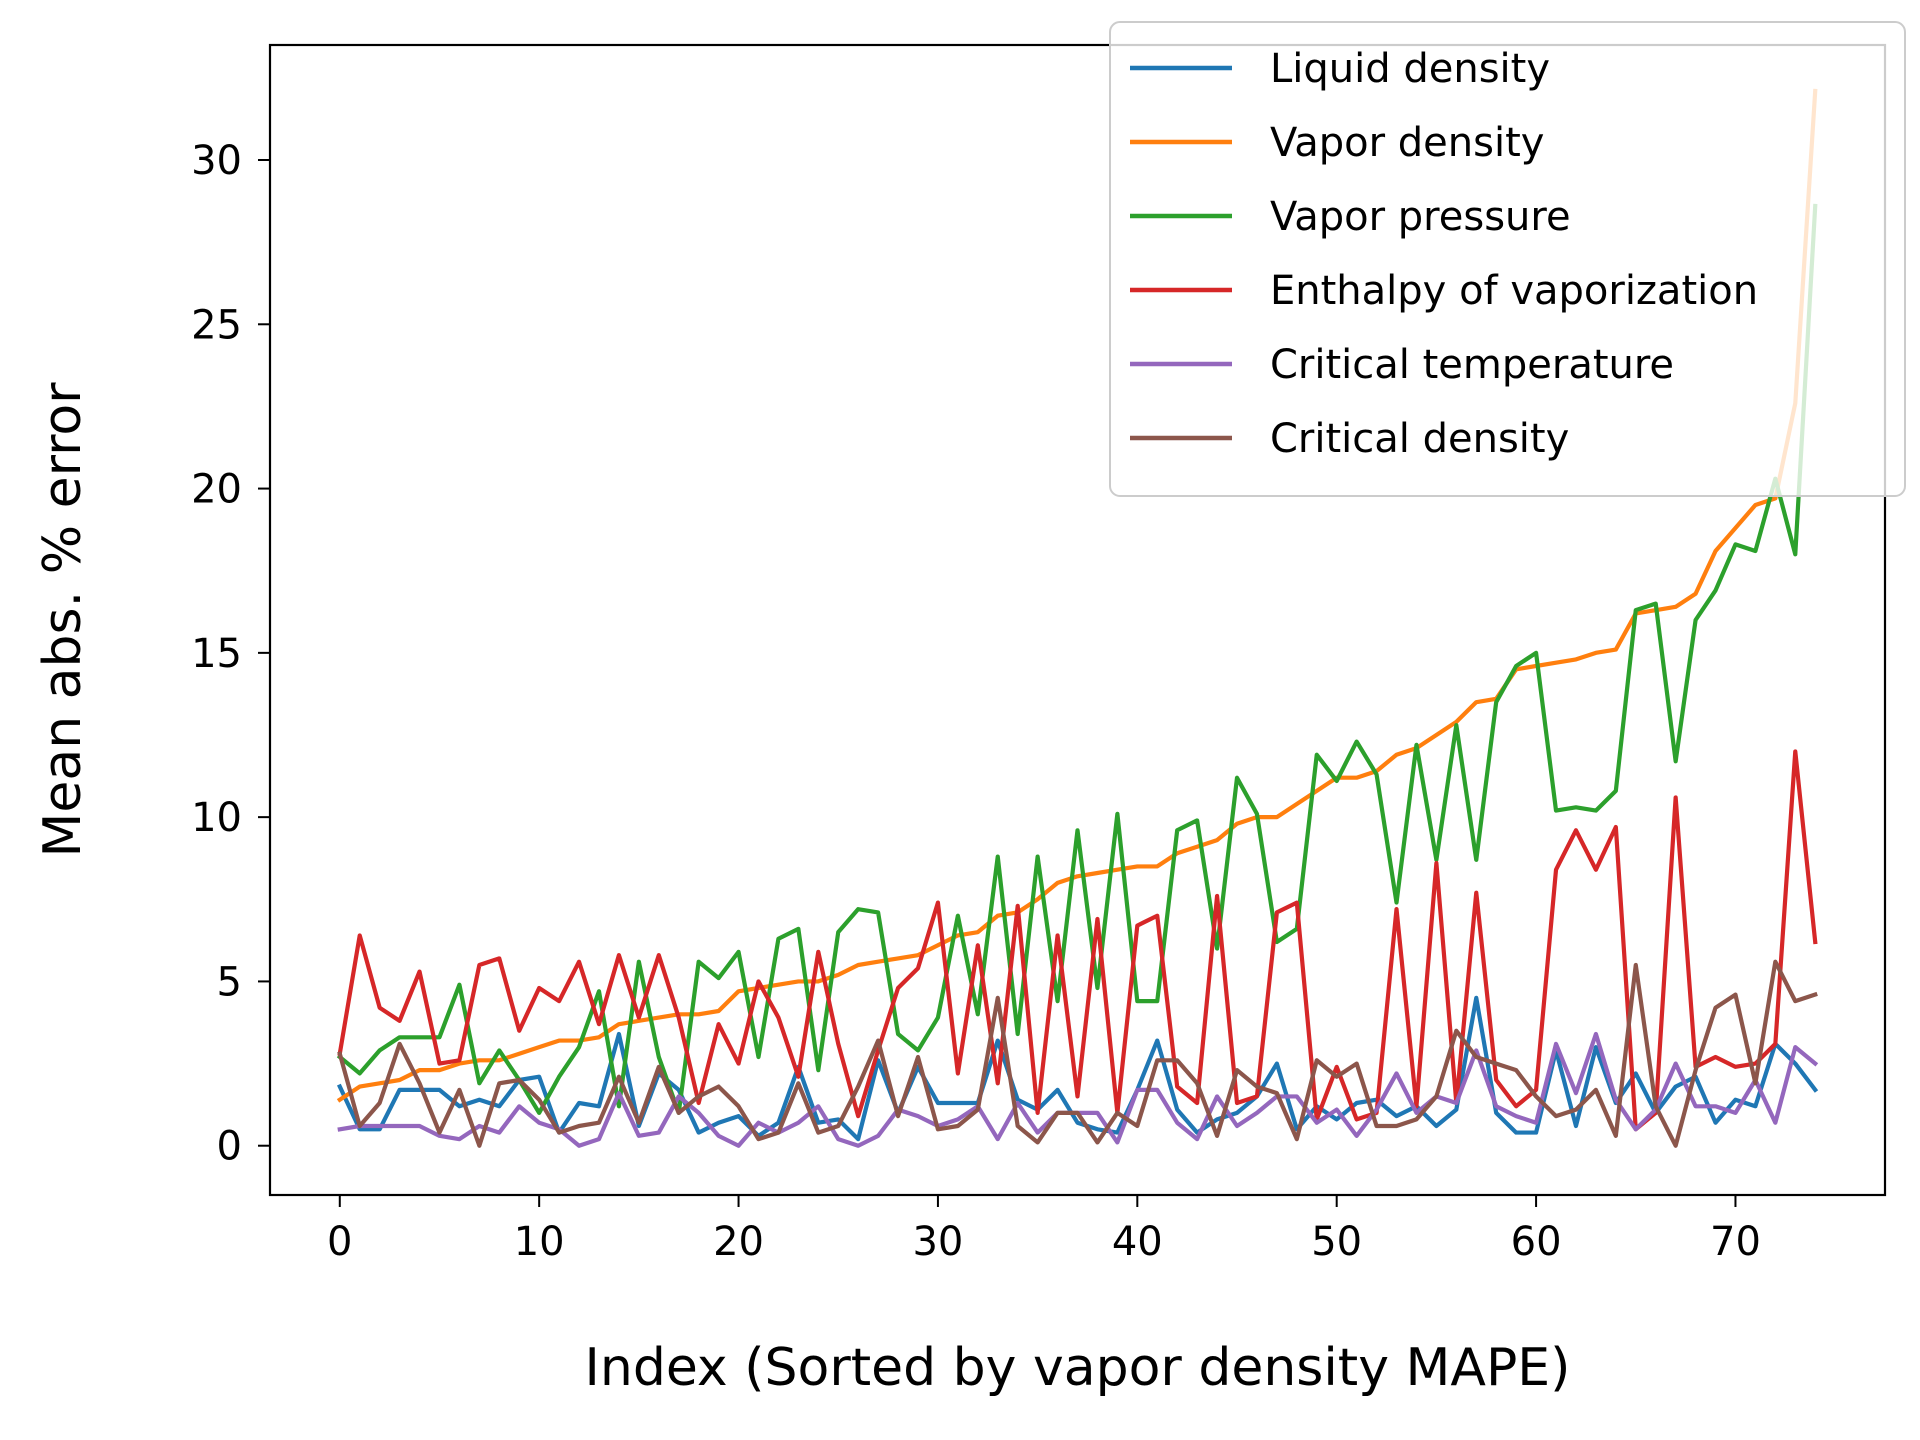 This screenshot has height=1440, width=1920. I want to click on y-tick-label: 10, so click(216, 818).